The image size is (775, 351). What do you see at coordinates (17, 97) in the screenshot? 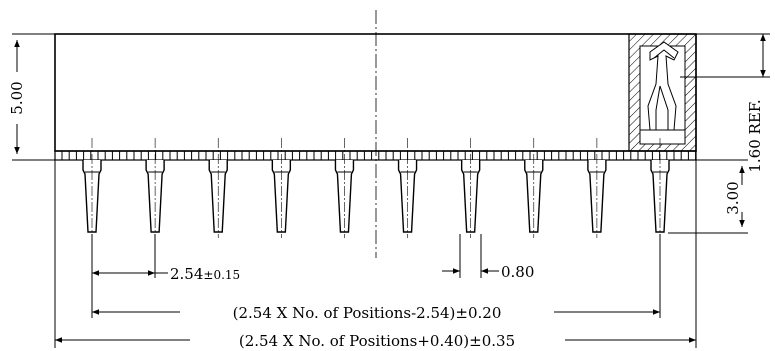
I see `height-label: 5.00` at bounding box center [17, 97].